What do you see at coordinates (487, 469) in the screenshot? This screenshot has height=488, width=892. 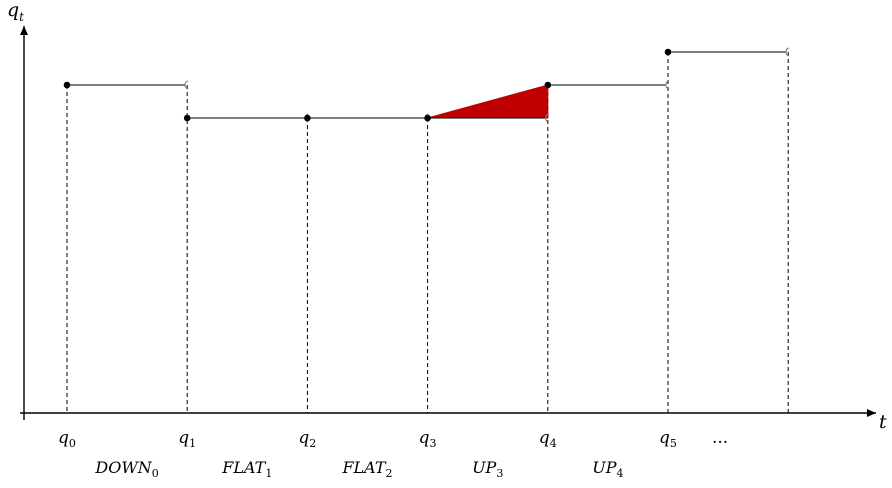 I see `region-label: UP3` at bounding box center [487, 469].